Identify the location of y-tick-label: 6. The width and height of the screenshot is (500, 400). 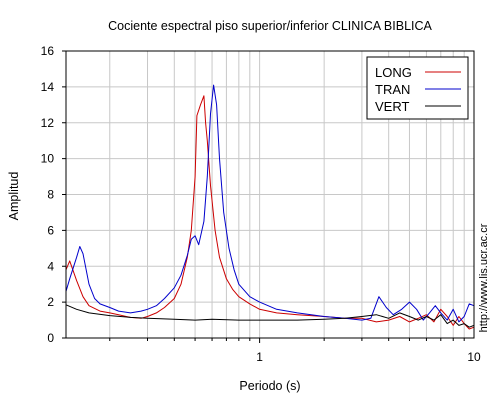
(50, 230).